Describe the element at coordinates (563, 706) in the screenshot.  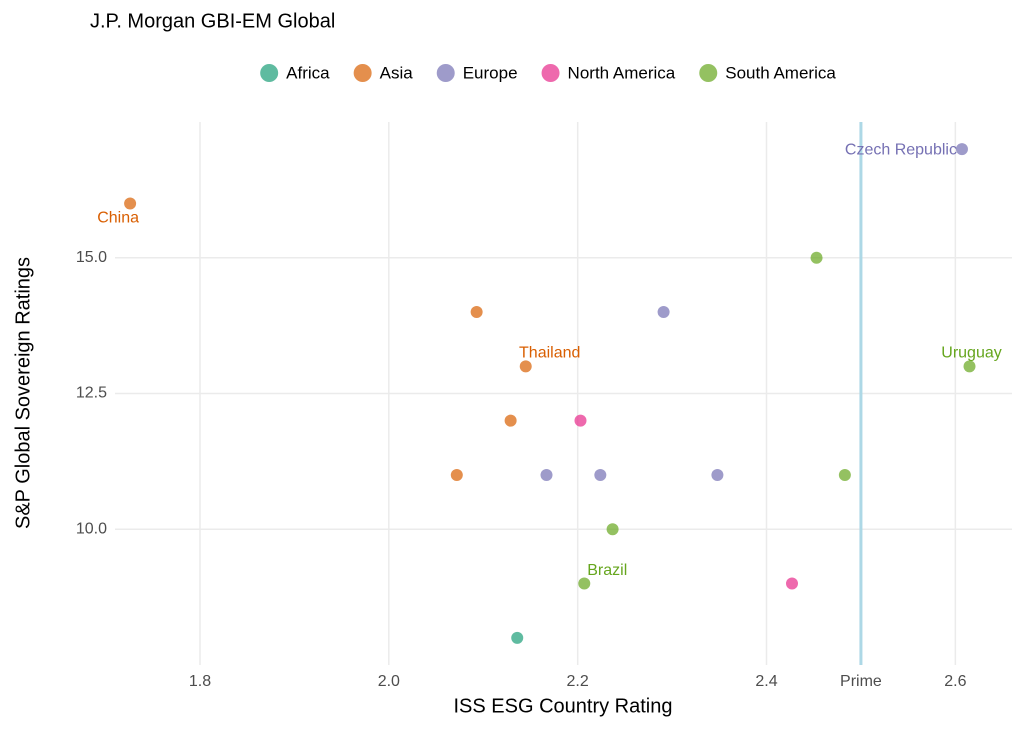
I see `x-axis-label: ISS ESG Country Rating` at that location.